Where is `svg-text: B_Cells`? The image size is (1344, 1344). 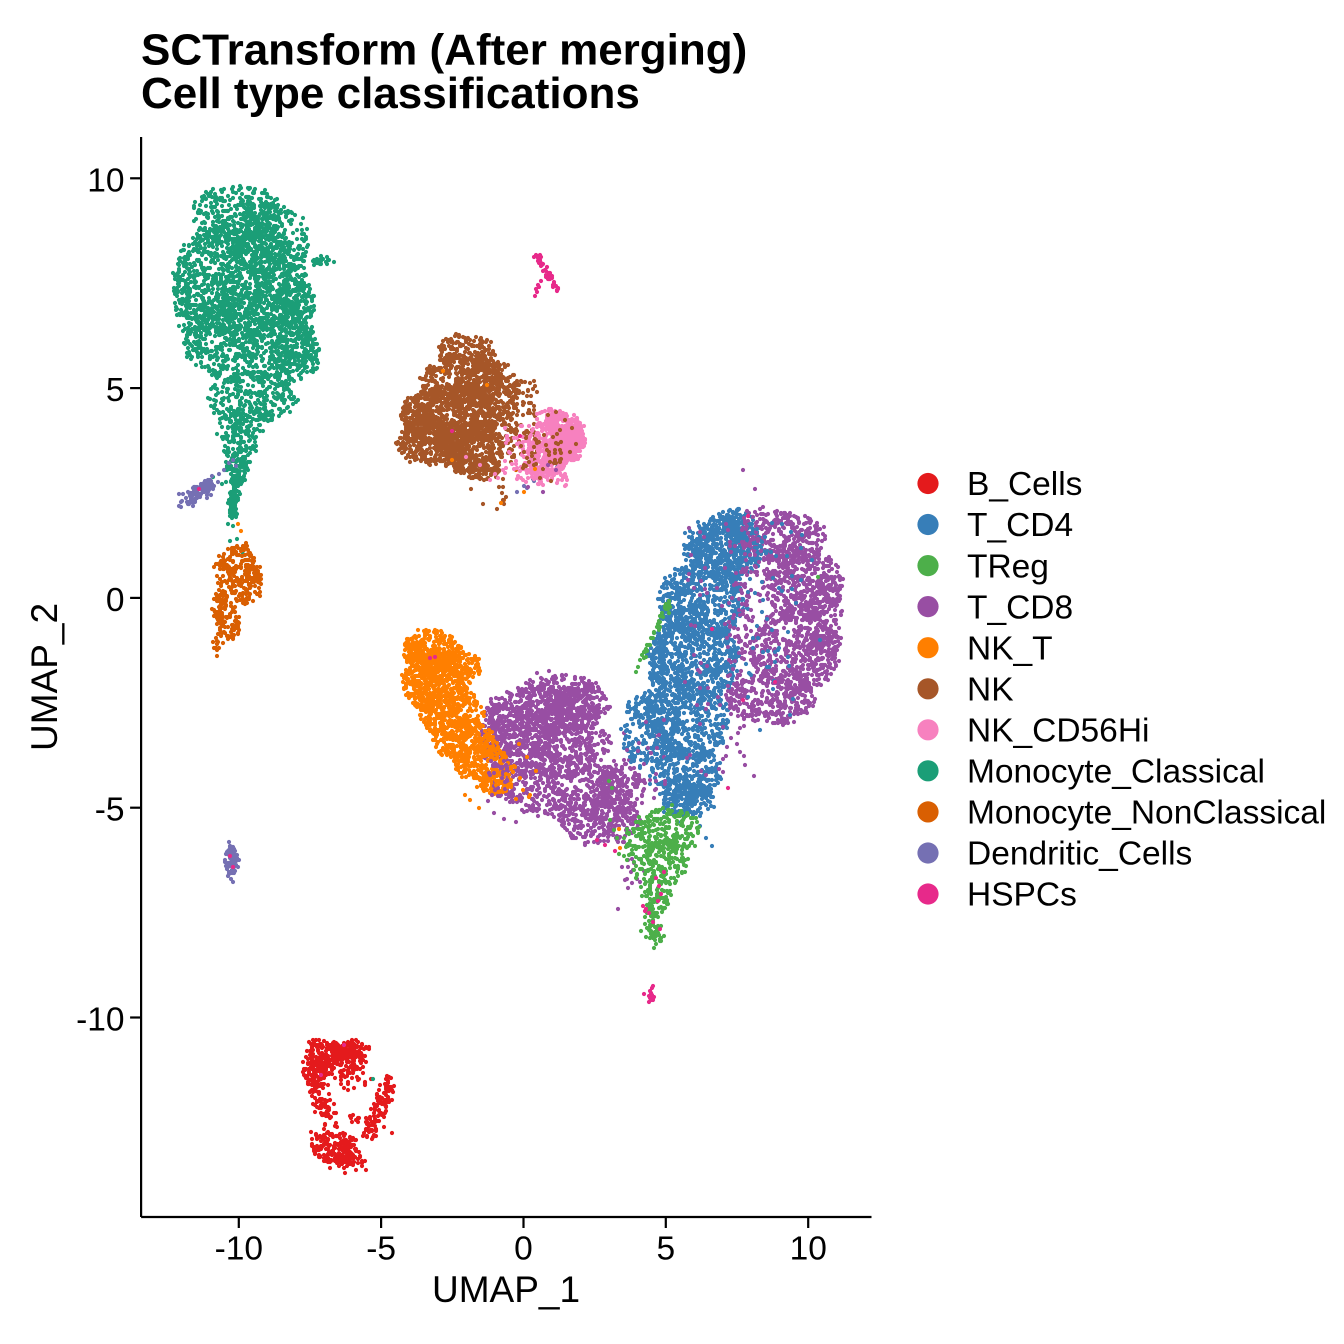 svg-text: B_Cells is located at coordinates (1024, 484).